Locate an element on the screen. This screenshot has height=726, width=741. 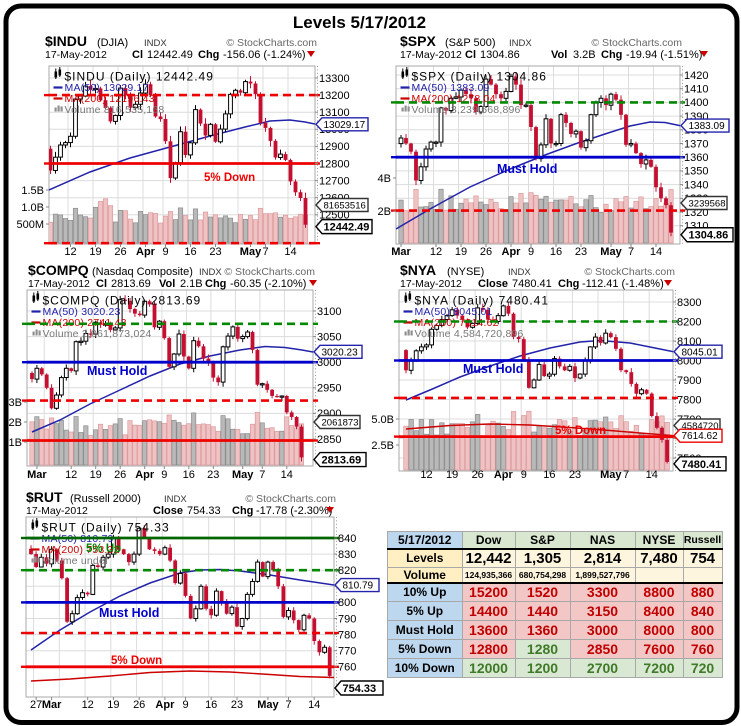
svg-text: MA(200) 753.32 is located at coordinates (81, 550).